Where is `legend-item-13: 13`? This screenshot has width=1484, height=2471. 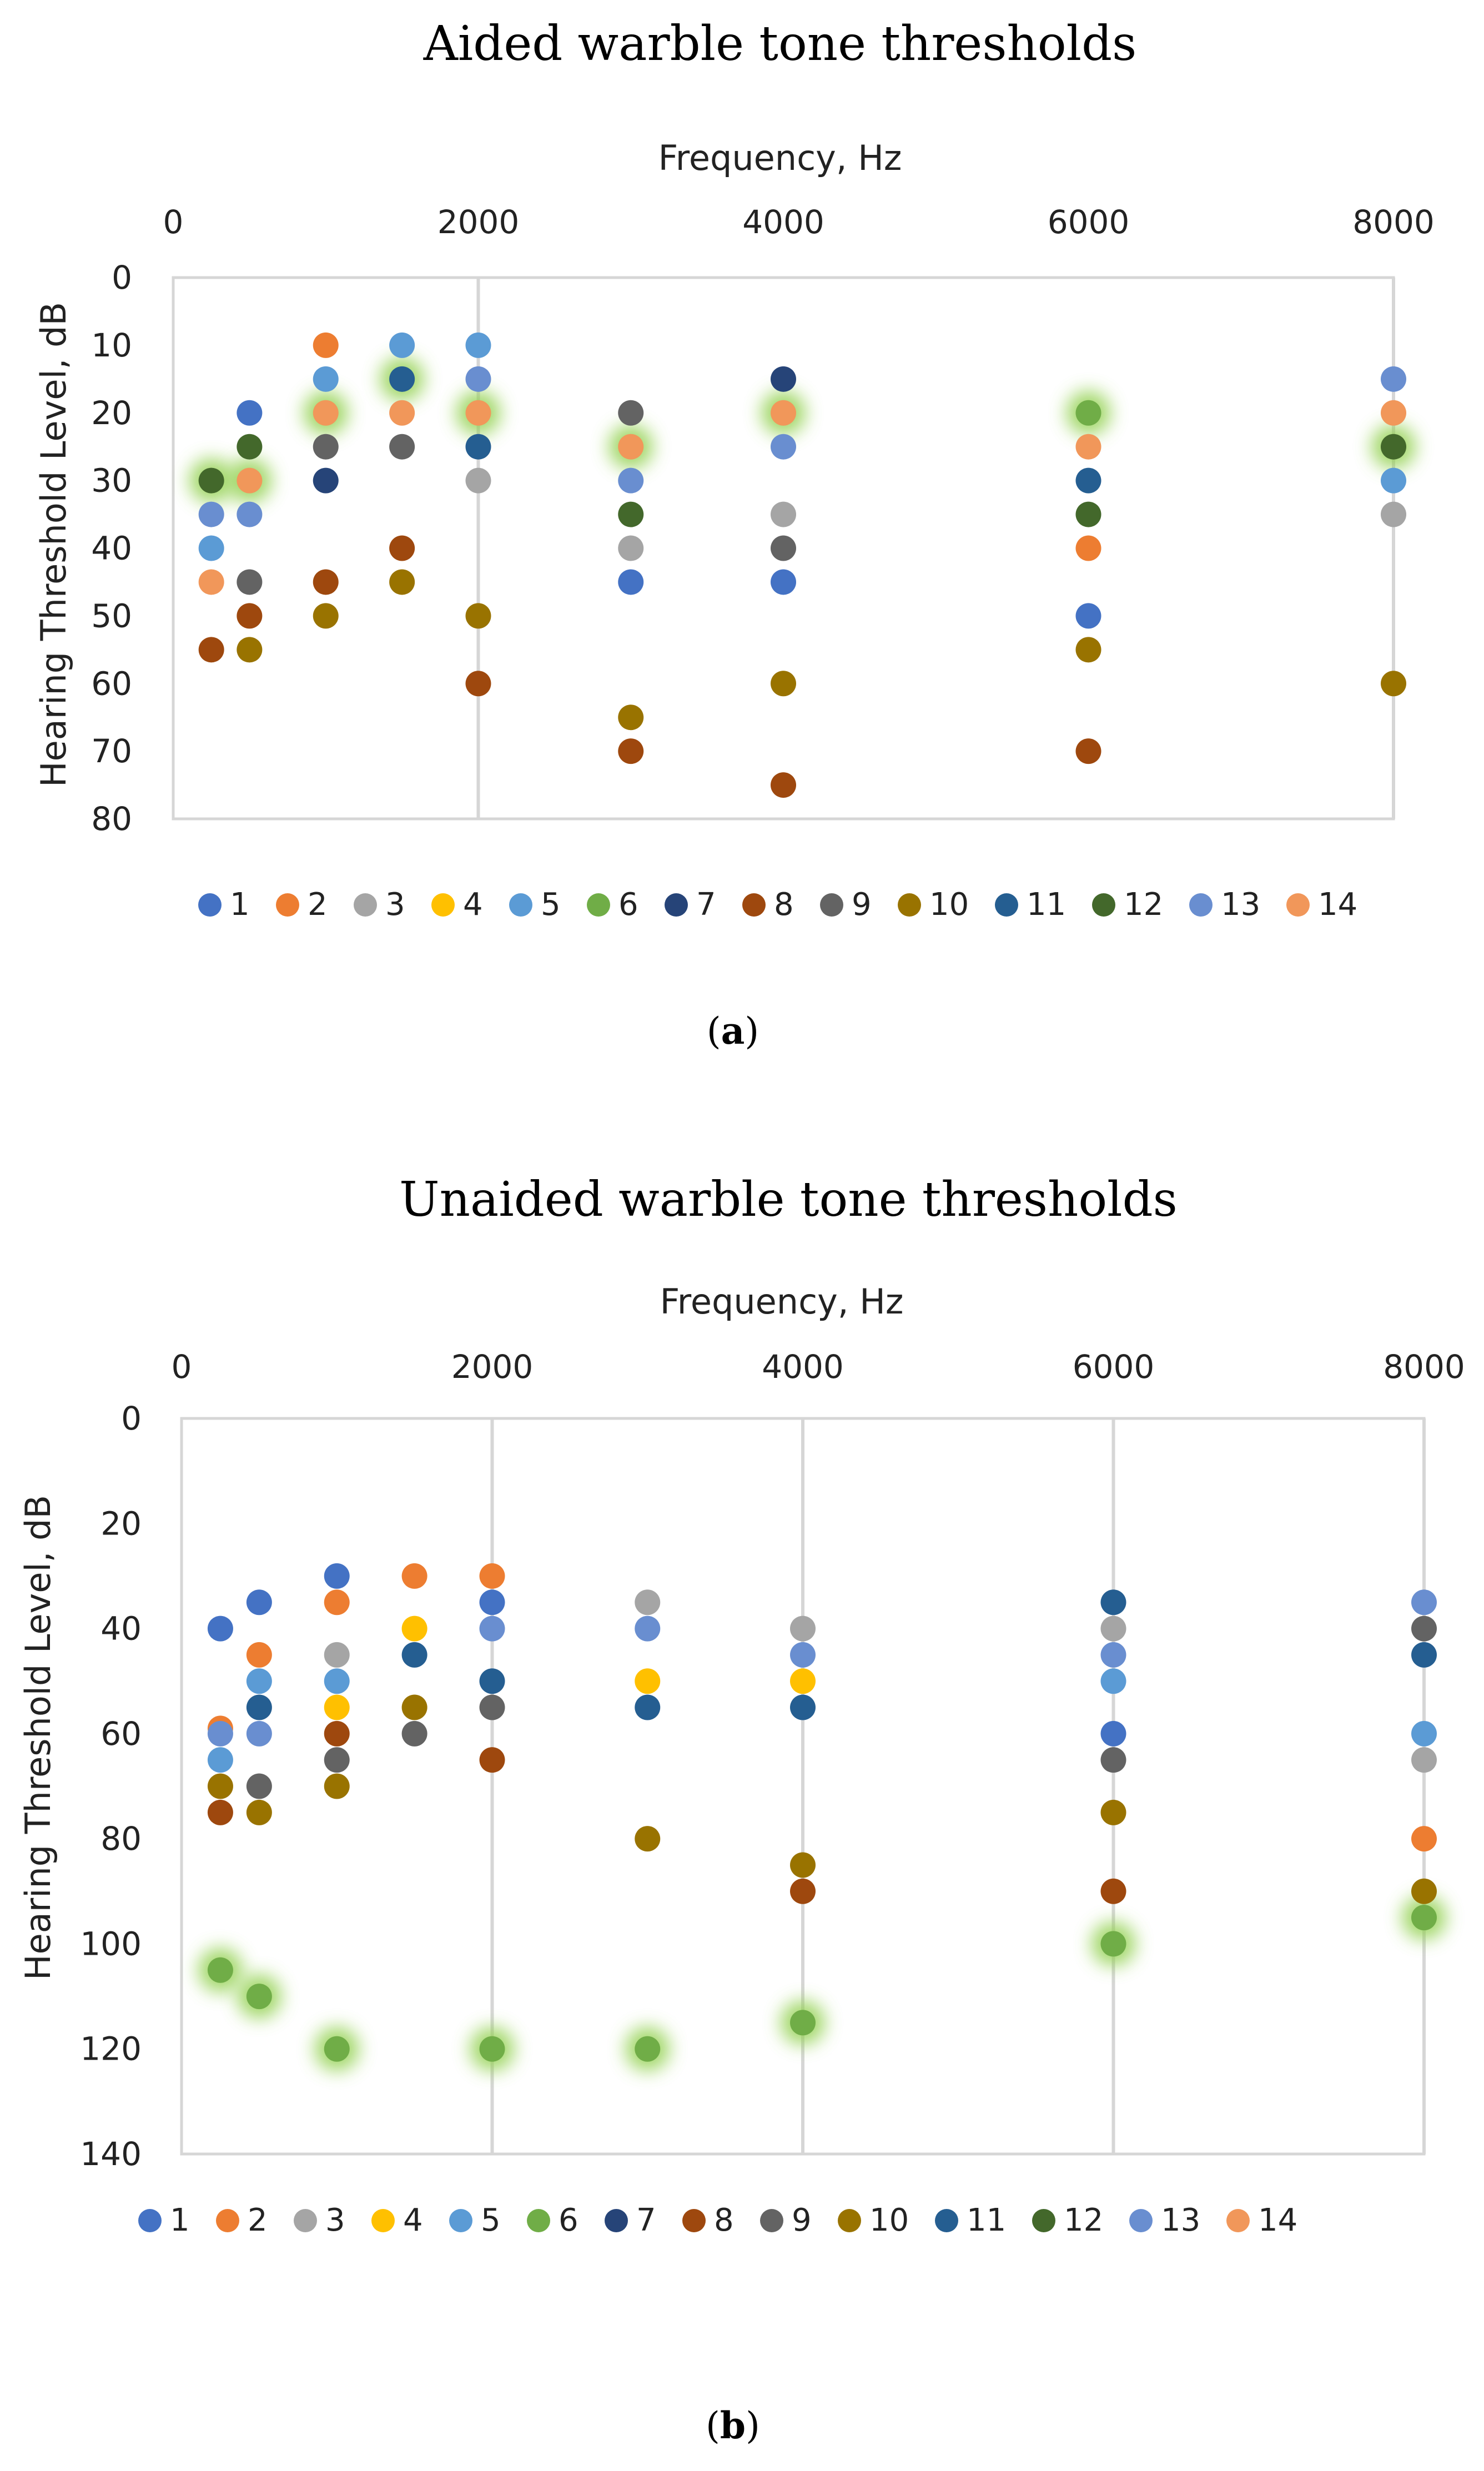
legend-item-13: 13 is located at coordinates (1224, 905).